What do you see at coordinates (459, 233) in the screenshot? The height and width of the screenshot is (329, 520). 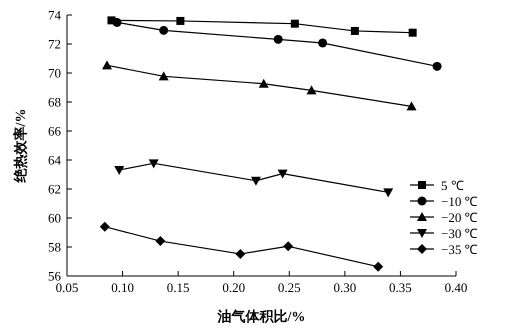 I see `legend-label: −30 ℃` at bounding box center [459, 233].